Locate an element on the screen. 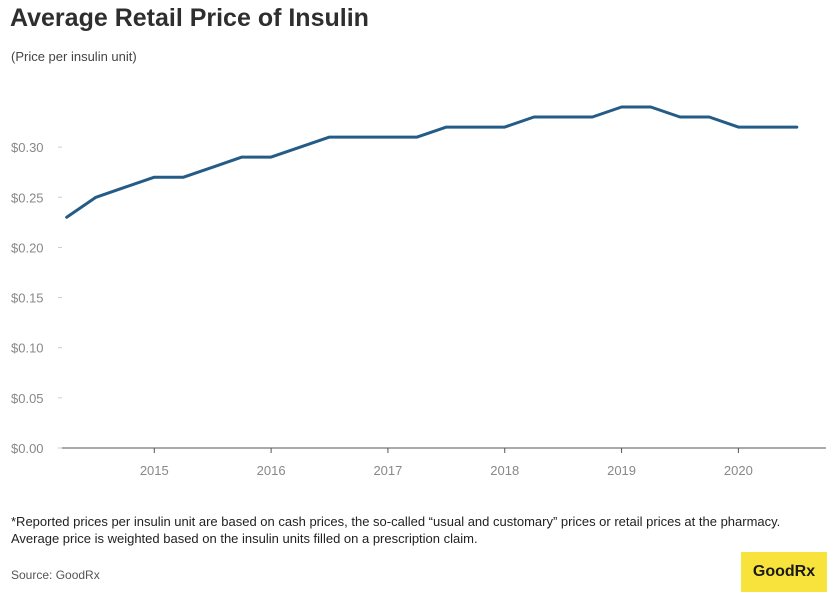  y-tick-label: $0.20 is located at coordinates (27, 247).